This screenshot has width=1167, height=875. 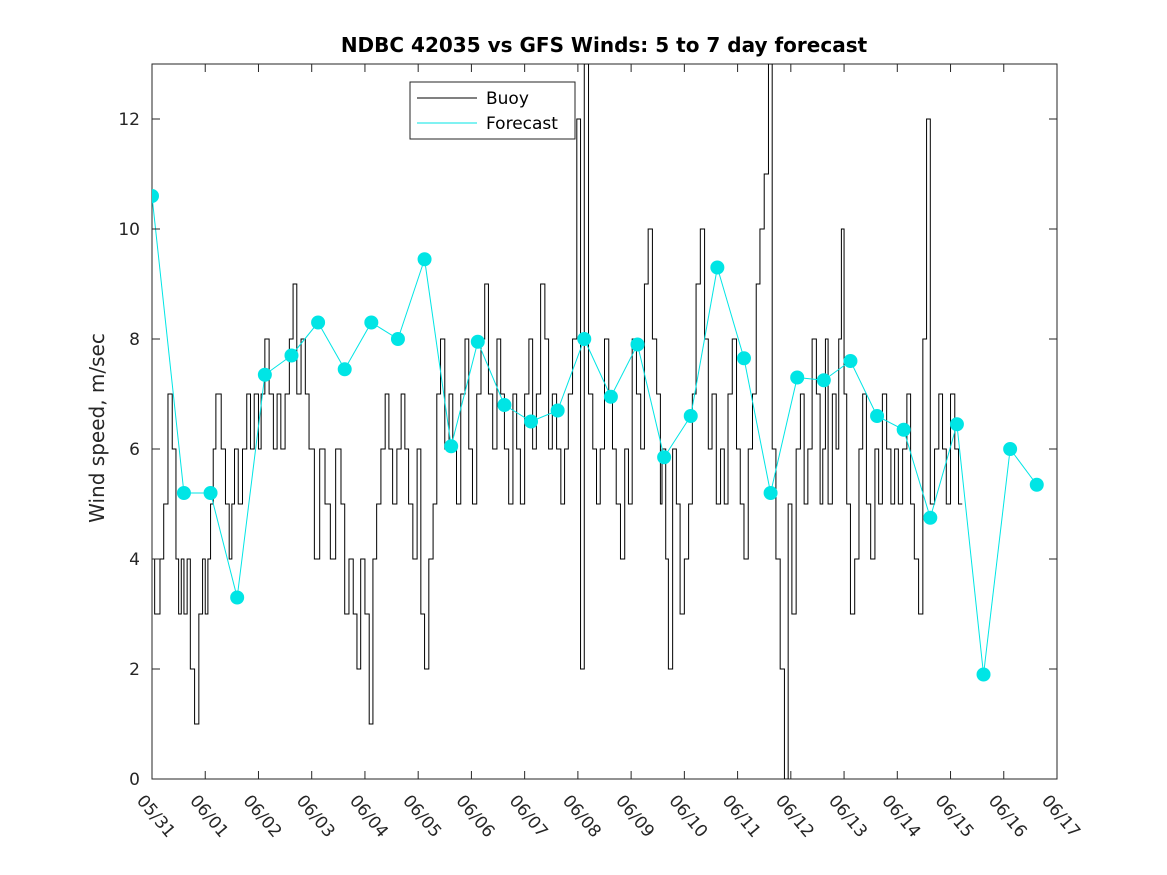 What do you see at coordinates (129, 120) in the screenshot?
I see `y-tick-label: 12` at bounding box center [129, 120].